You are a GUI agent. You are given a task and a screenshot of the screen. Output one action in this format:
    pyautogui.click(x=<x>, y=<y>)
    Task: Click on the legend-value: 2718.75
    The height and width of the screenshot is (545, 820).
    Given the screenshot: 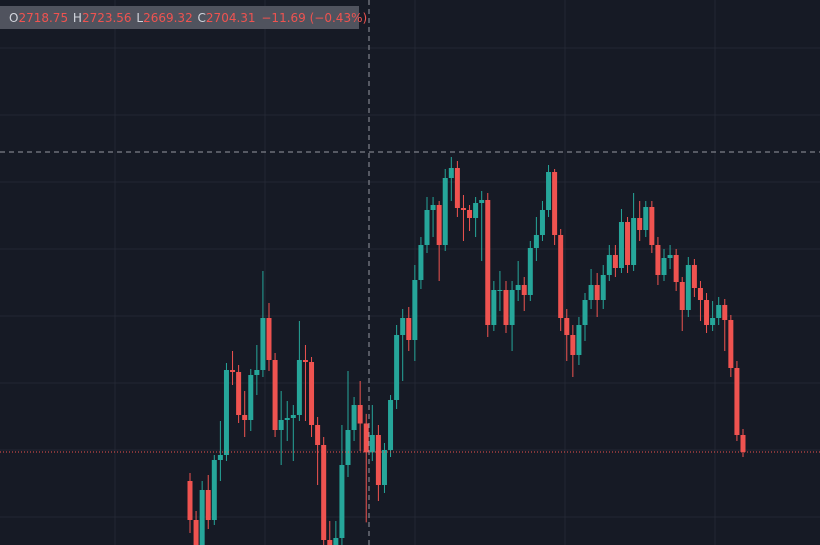 What is the action you would take?
    pyautogui.click(x=43, y=18)
    